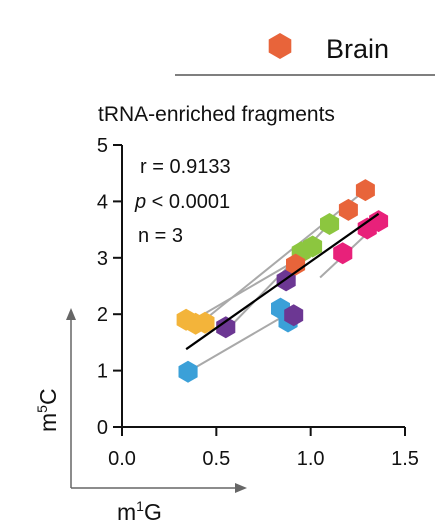 The height and width of the screenshot is (523, 435). What do you see at coordinates (216, 459) in the screenshot?
I see `x-tick-label: 0.5` at bounding box center [216, 459].